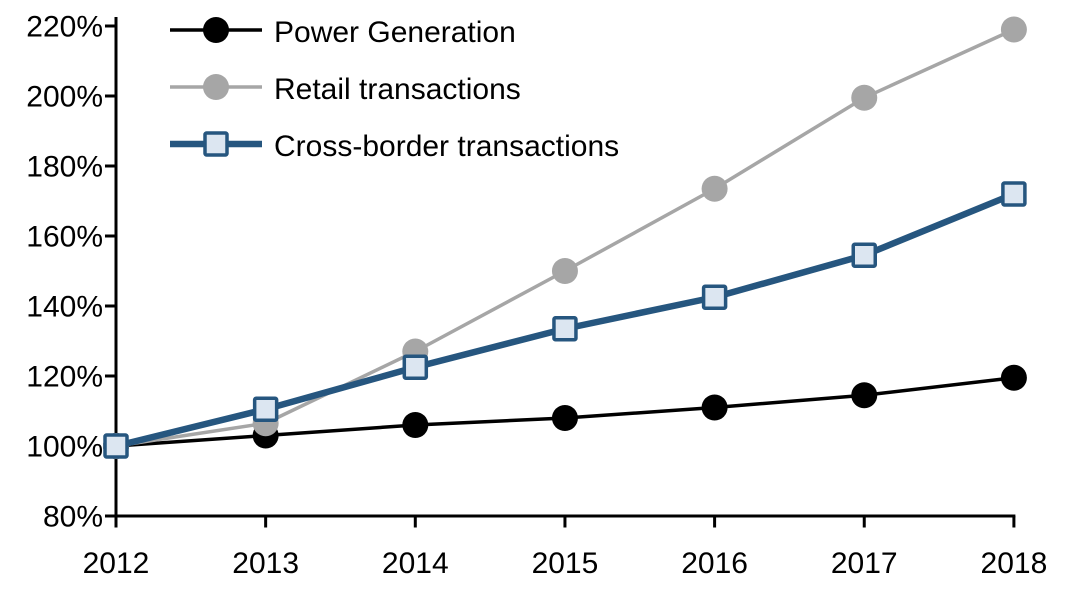 This screenshot has width=1076, height=590. I want to click on legend-label-power-generation: Power Generation, so click(395, 32).